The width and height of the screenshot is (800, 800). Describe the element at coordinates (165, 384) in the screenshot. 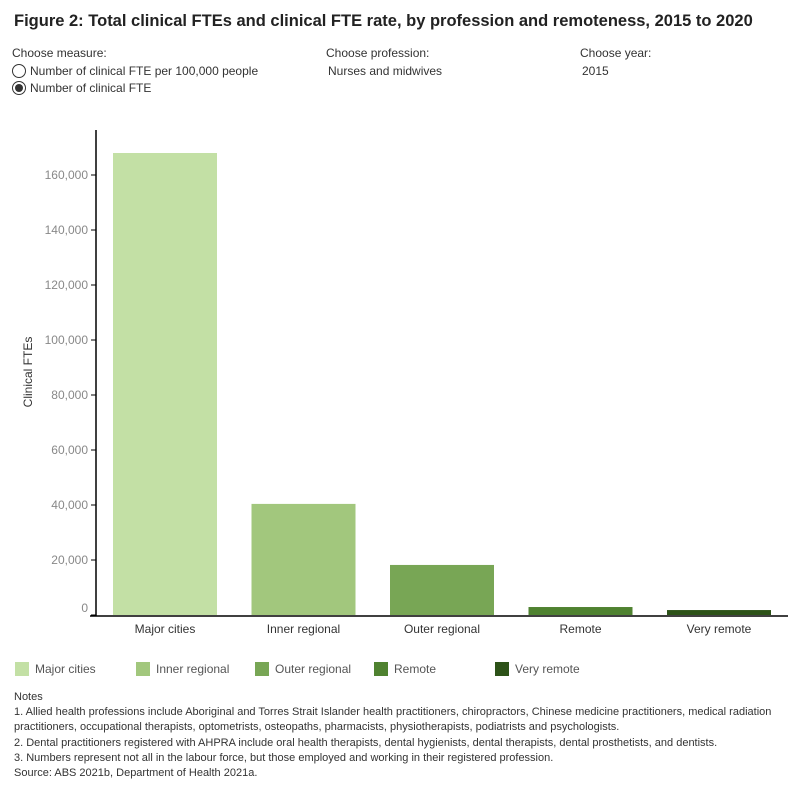

I see `bar-major-cities` at that location.